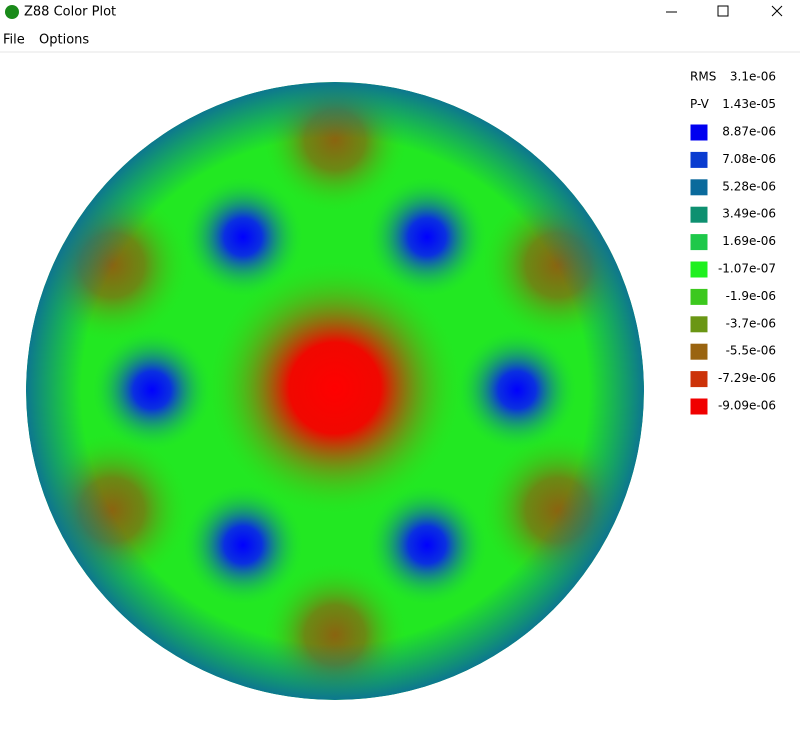  Describe the element at coordinates (749, 132) in the screenshot. I see `legend-label: 8.87e-06` at that location.